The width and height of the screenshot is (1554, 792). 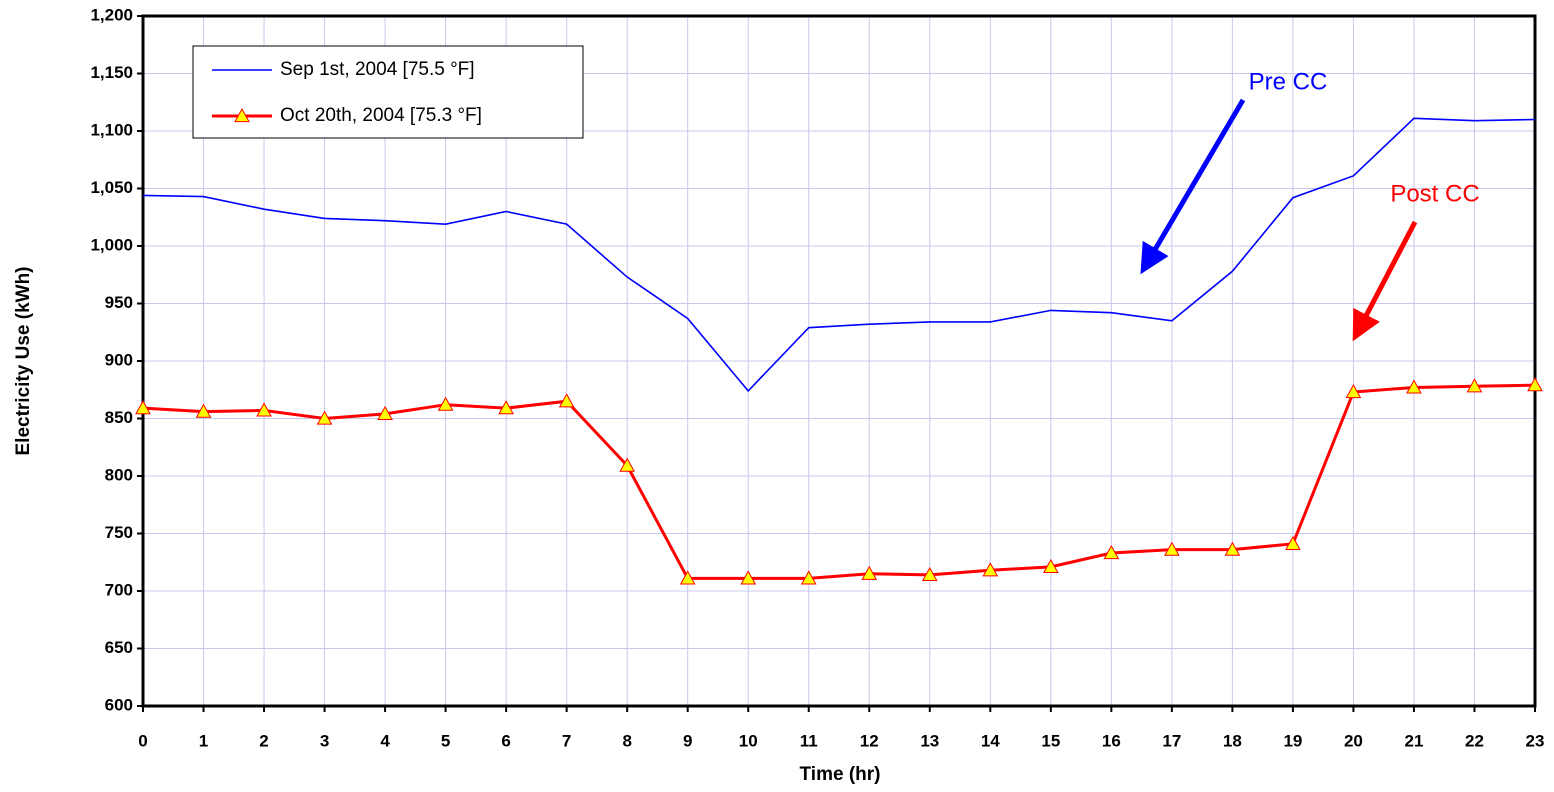 I want to click on x-tick-label: 15, so click(x=1050, y=740).